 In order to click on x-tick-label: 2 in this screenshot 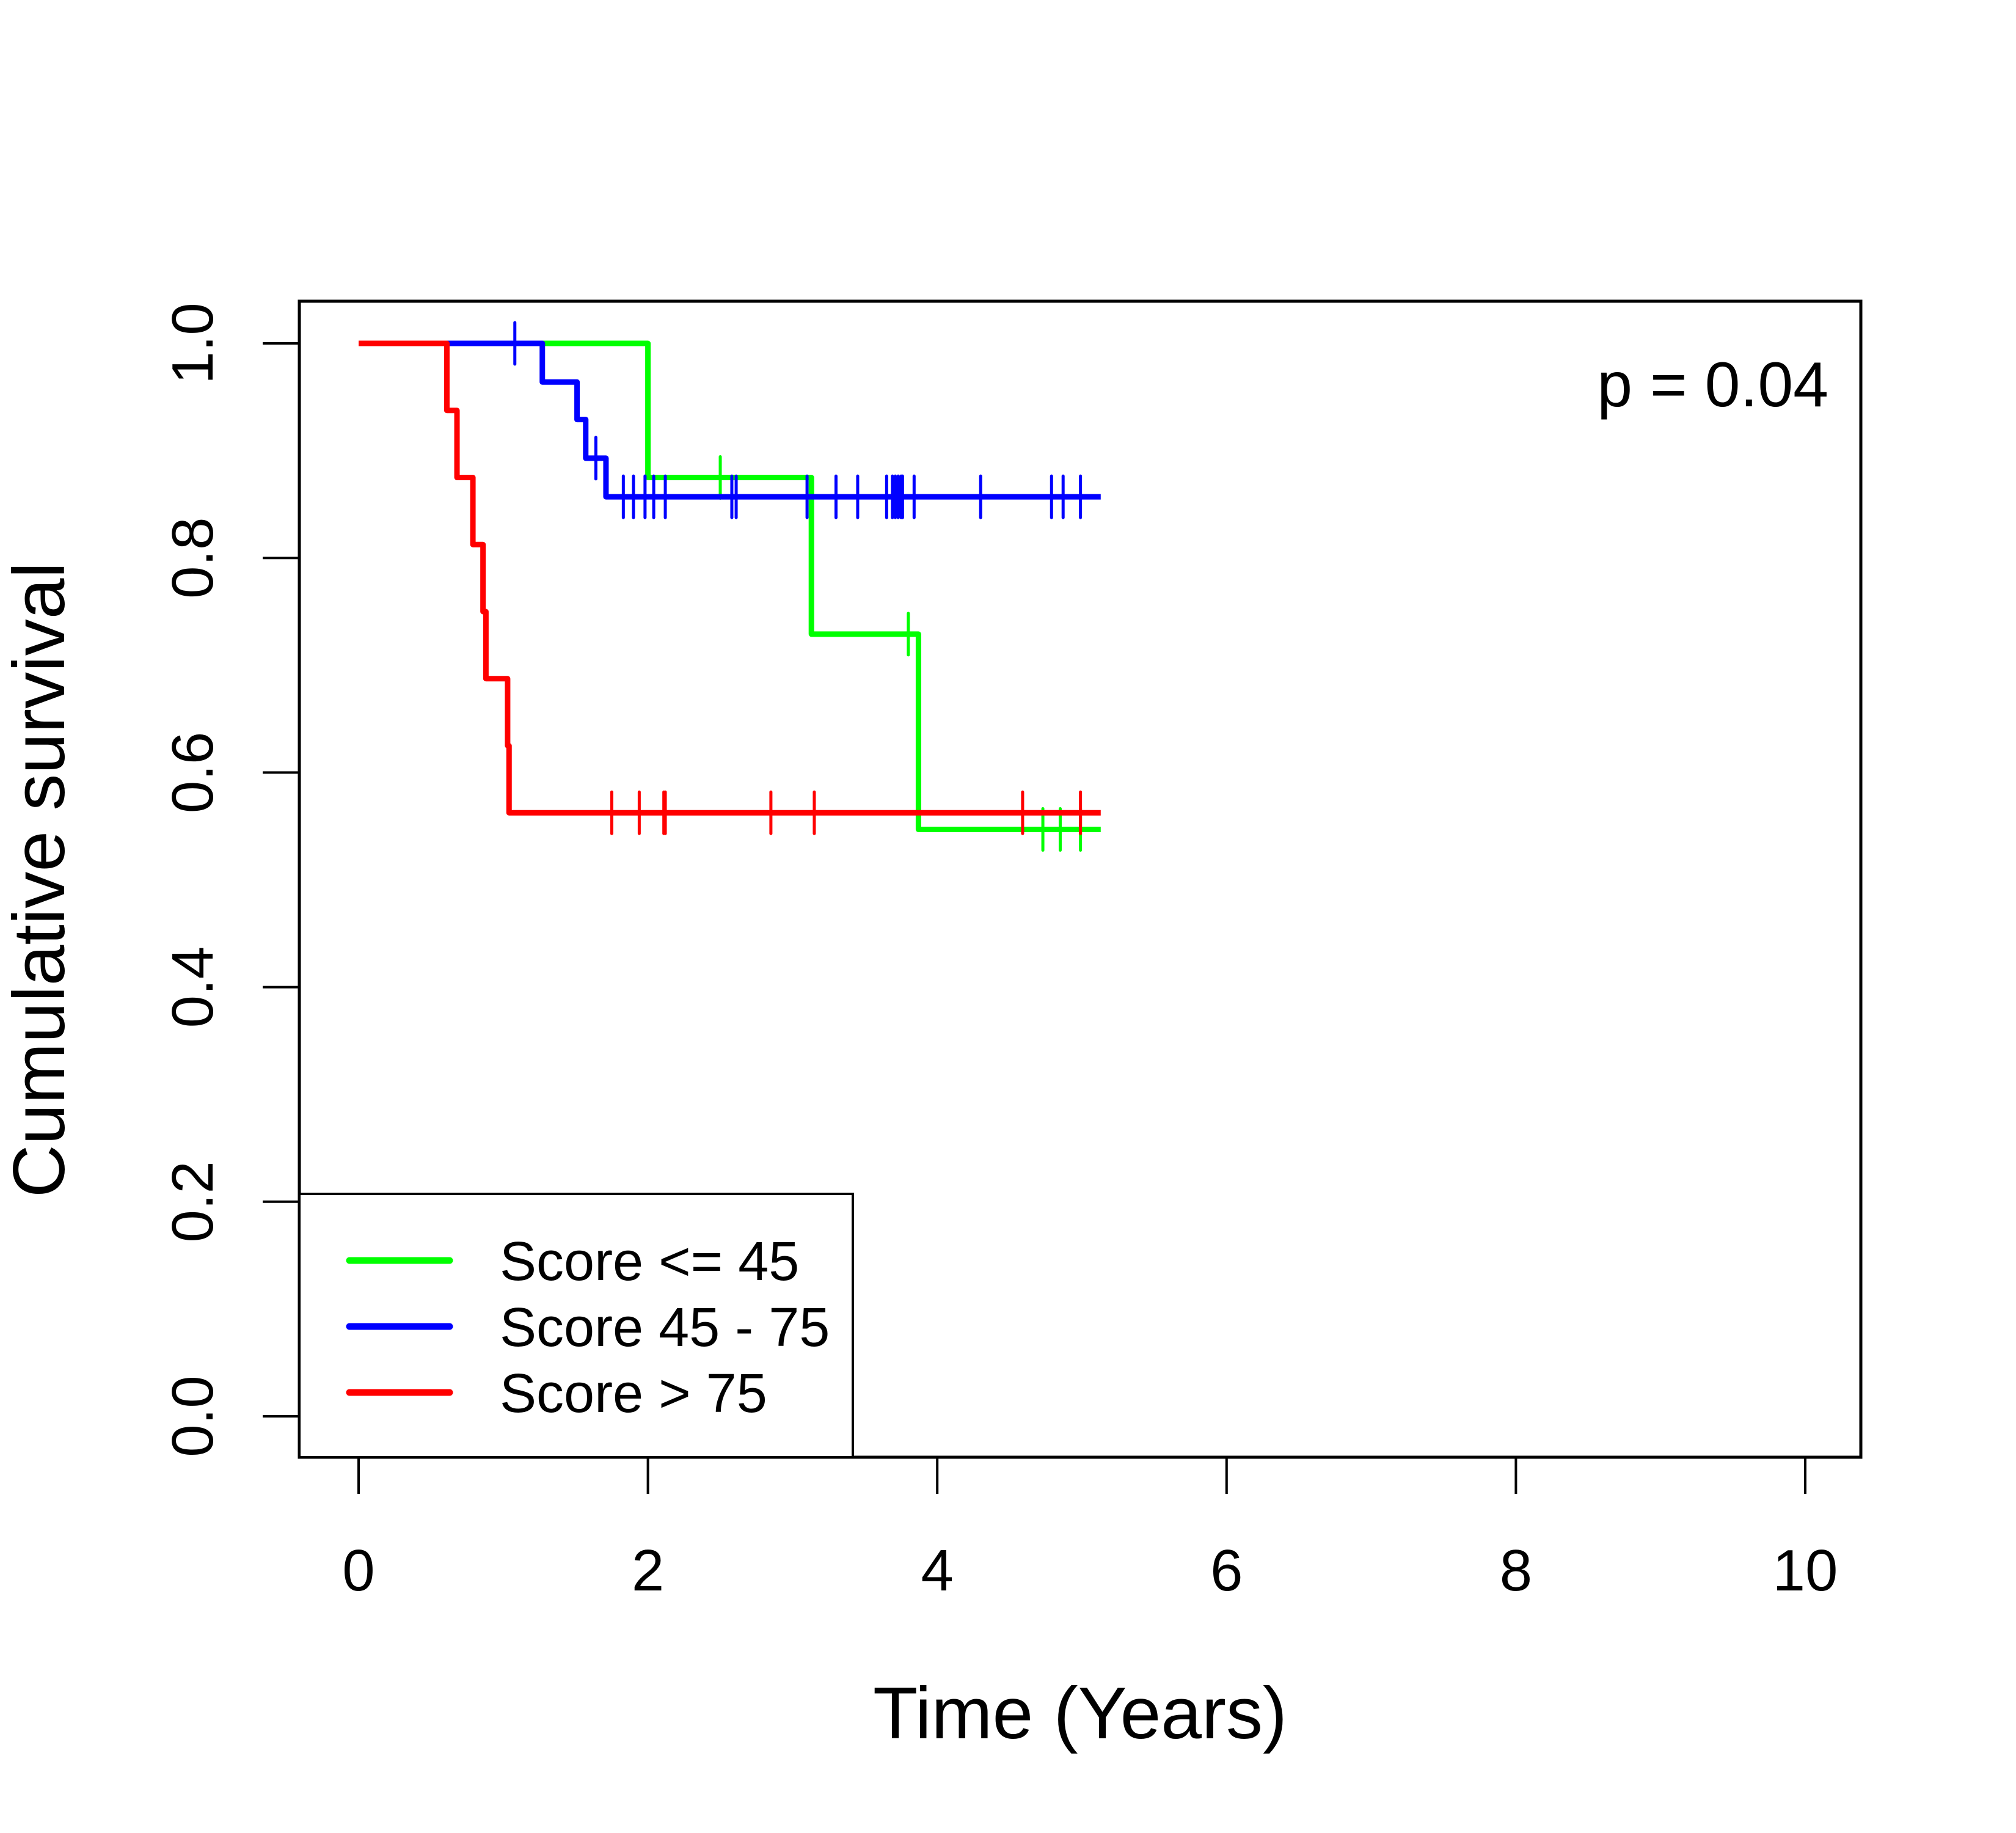, I will do `click(648, 1570)`.